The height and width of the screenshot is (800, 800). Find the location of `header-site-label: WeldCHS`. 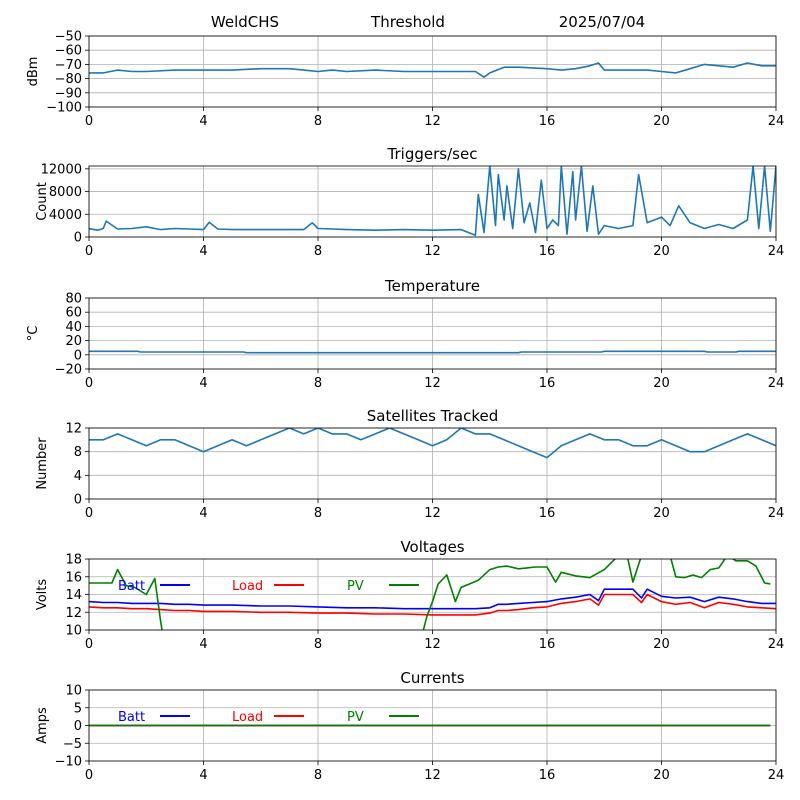

header-site-label: WeldCHS is located at coordinates (245, 22).